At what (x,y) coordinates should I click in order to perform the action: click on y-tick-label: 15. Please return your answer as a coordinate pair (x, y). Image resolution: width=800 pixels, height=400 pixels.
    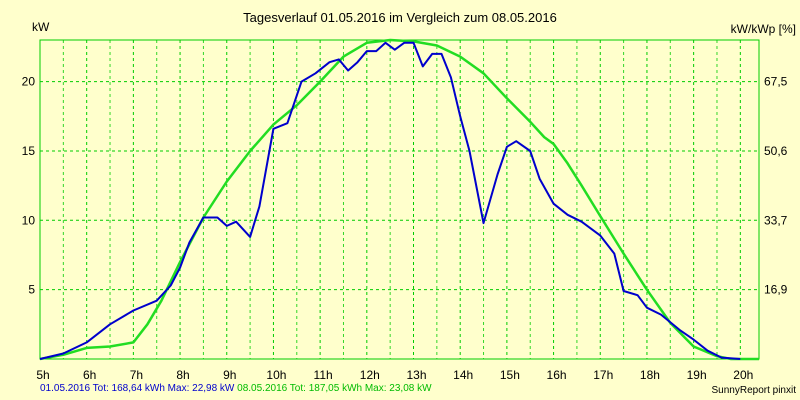
    Looking at the image, I should click on (29, 151).